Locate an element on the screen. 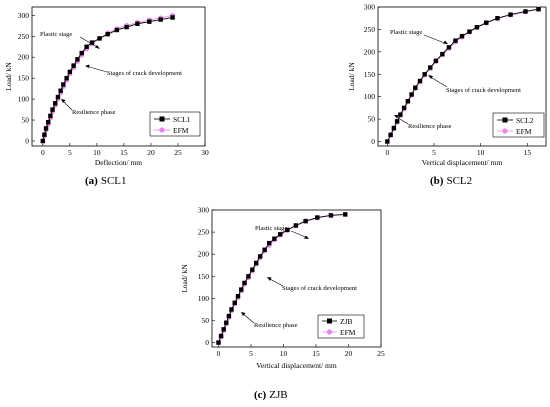 This screenshot has width=550, height=407. chart-c-y-tick-label: 50 is located at coordinates (206, 320).